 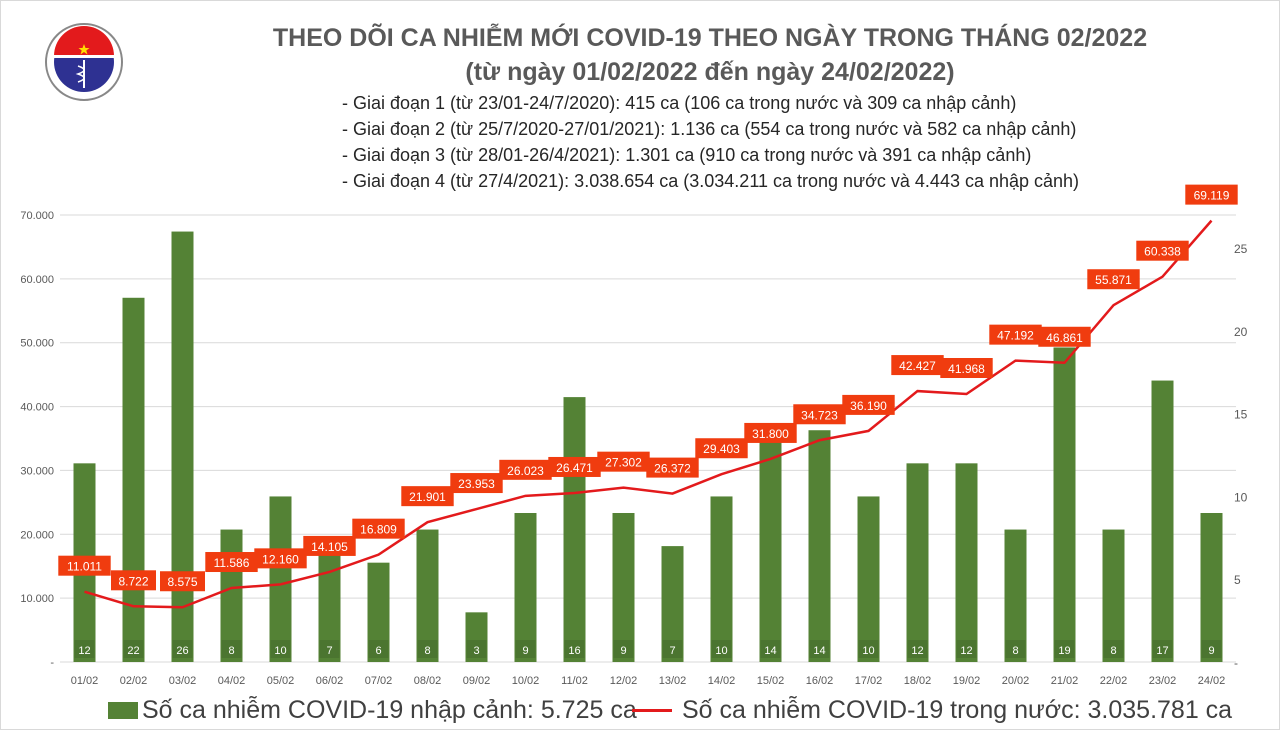 I want to click on bar-value-label: 19, so click(x=1064, y=651).